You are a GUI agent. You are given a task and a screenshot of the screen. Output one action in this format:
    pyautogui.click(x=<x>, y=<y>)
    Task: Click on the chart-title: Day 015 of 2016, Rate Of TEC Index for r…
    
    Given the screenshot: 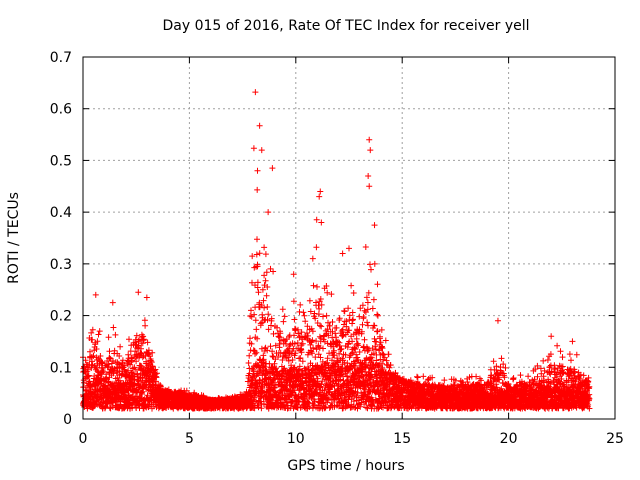 What is the action you would take?
    pyautogui.click(x=345, y=26)
    